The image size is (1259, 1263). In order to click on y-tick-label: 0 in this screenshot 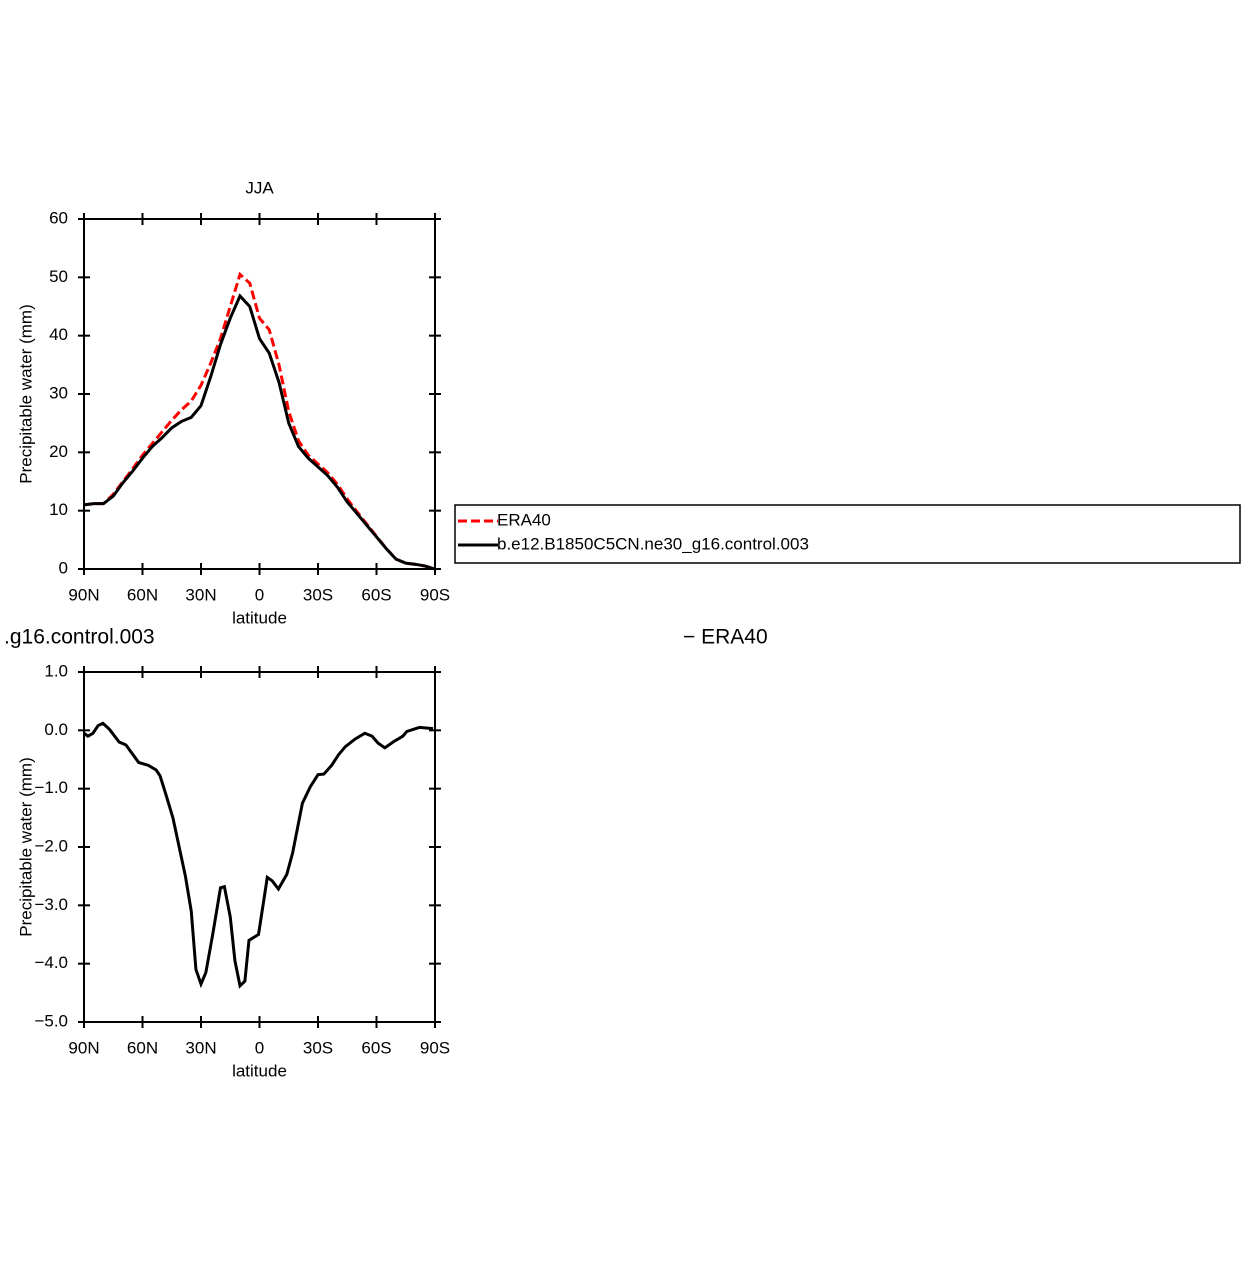, I will do `click(63, 567)`.